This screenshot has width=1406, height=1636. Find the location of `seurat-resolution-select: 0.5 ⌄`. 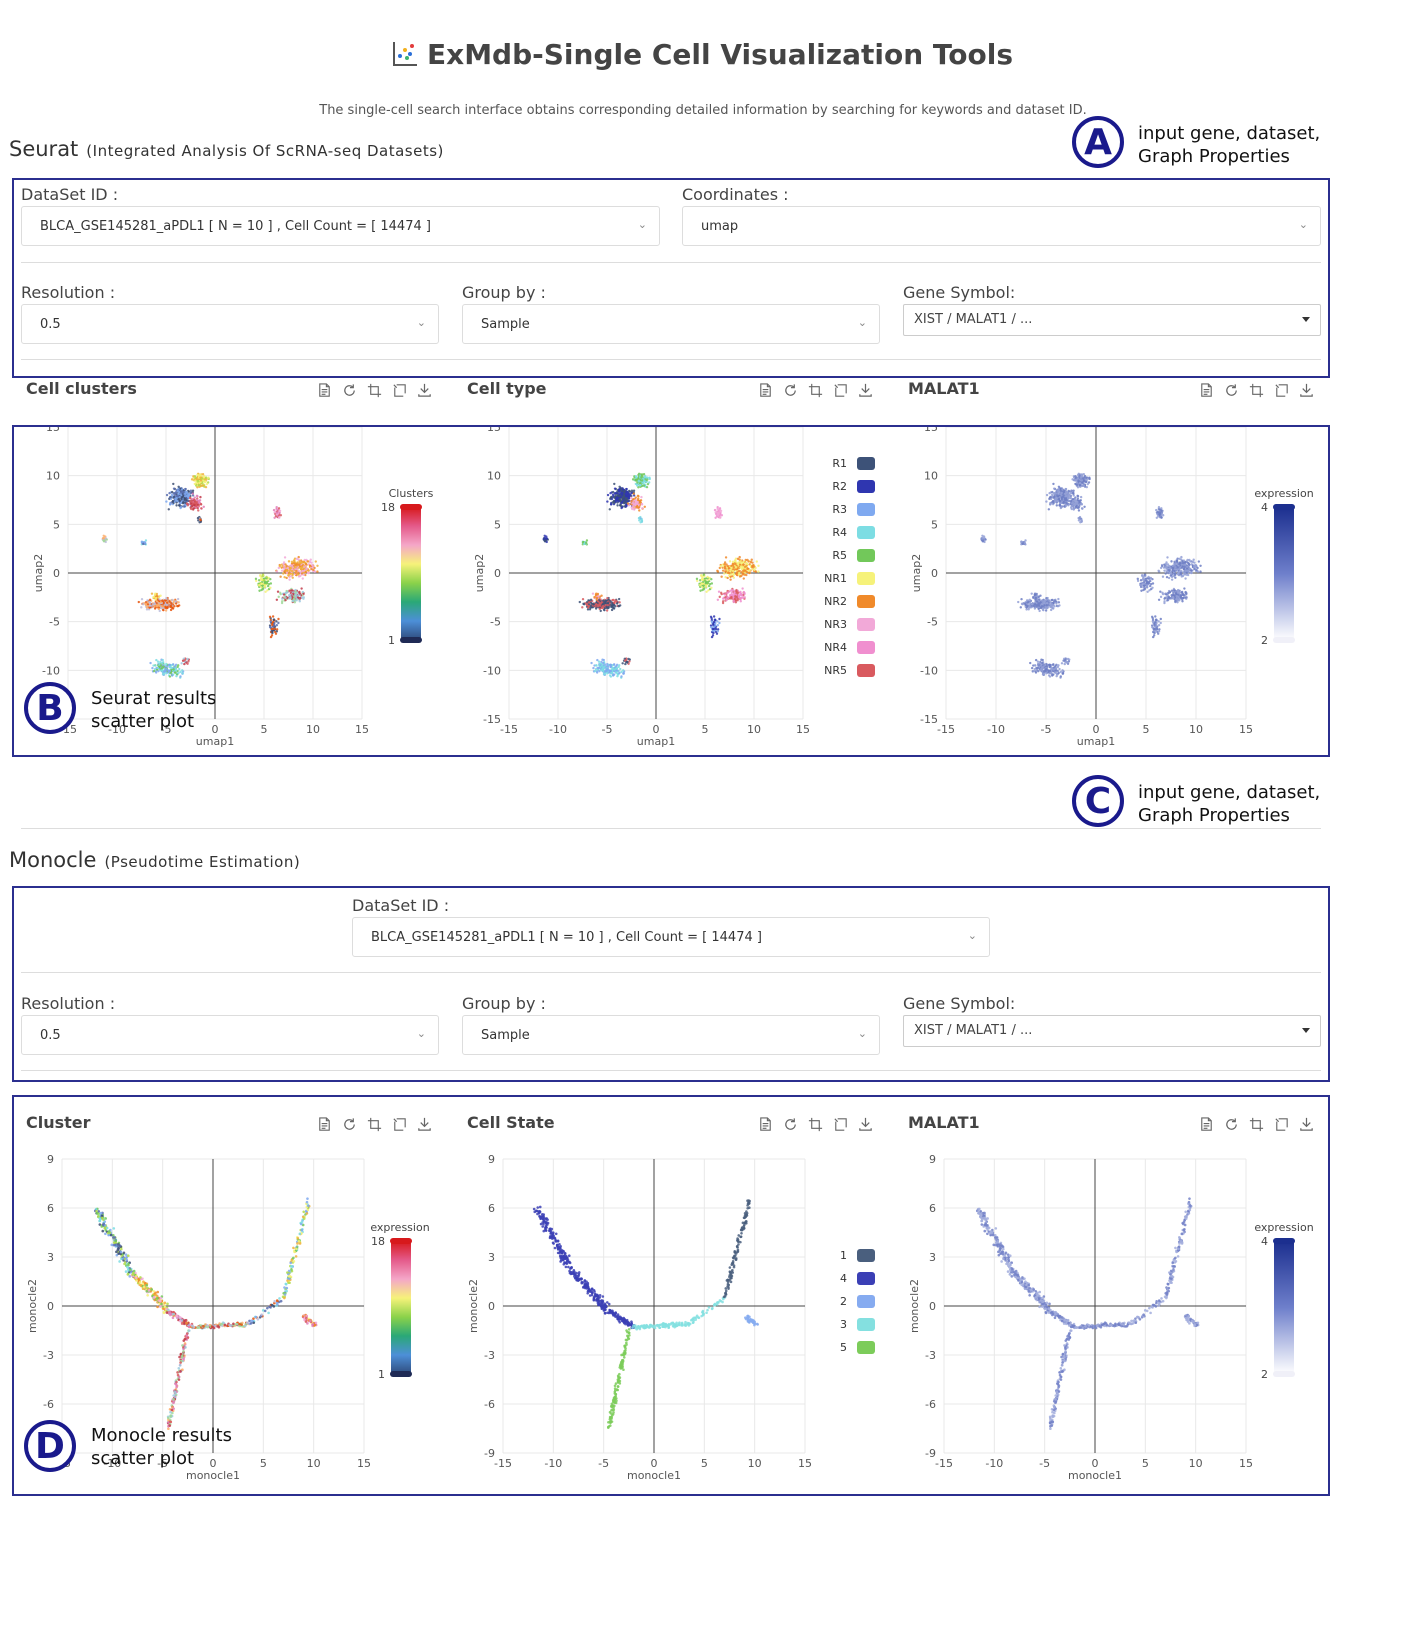

seurat-resolution-select: 0.5 ⌄ is located at coordinates (230, 324).